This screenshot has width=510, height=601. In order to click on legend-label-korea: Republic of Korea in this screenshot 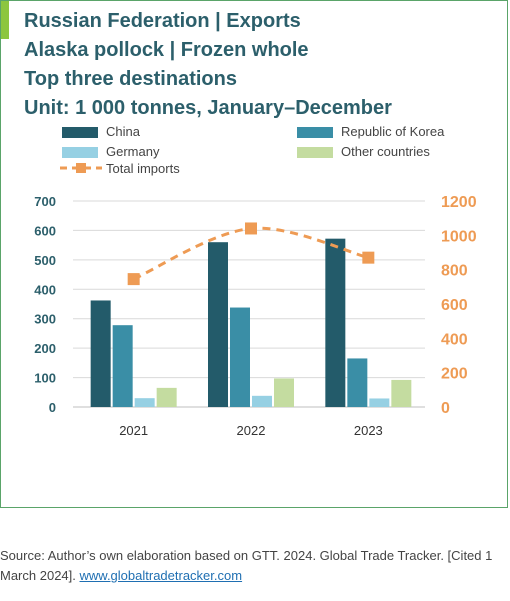, I will do `click(393, 131)`.